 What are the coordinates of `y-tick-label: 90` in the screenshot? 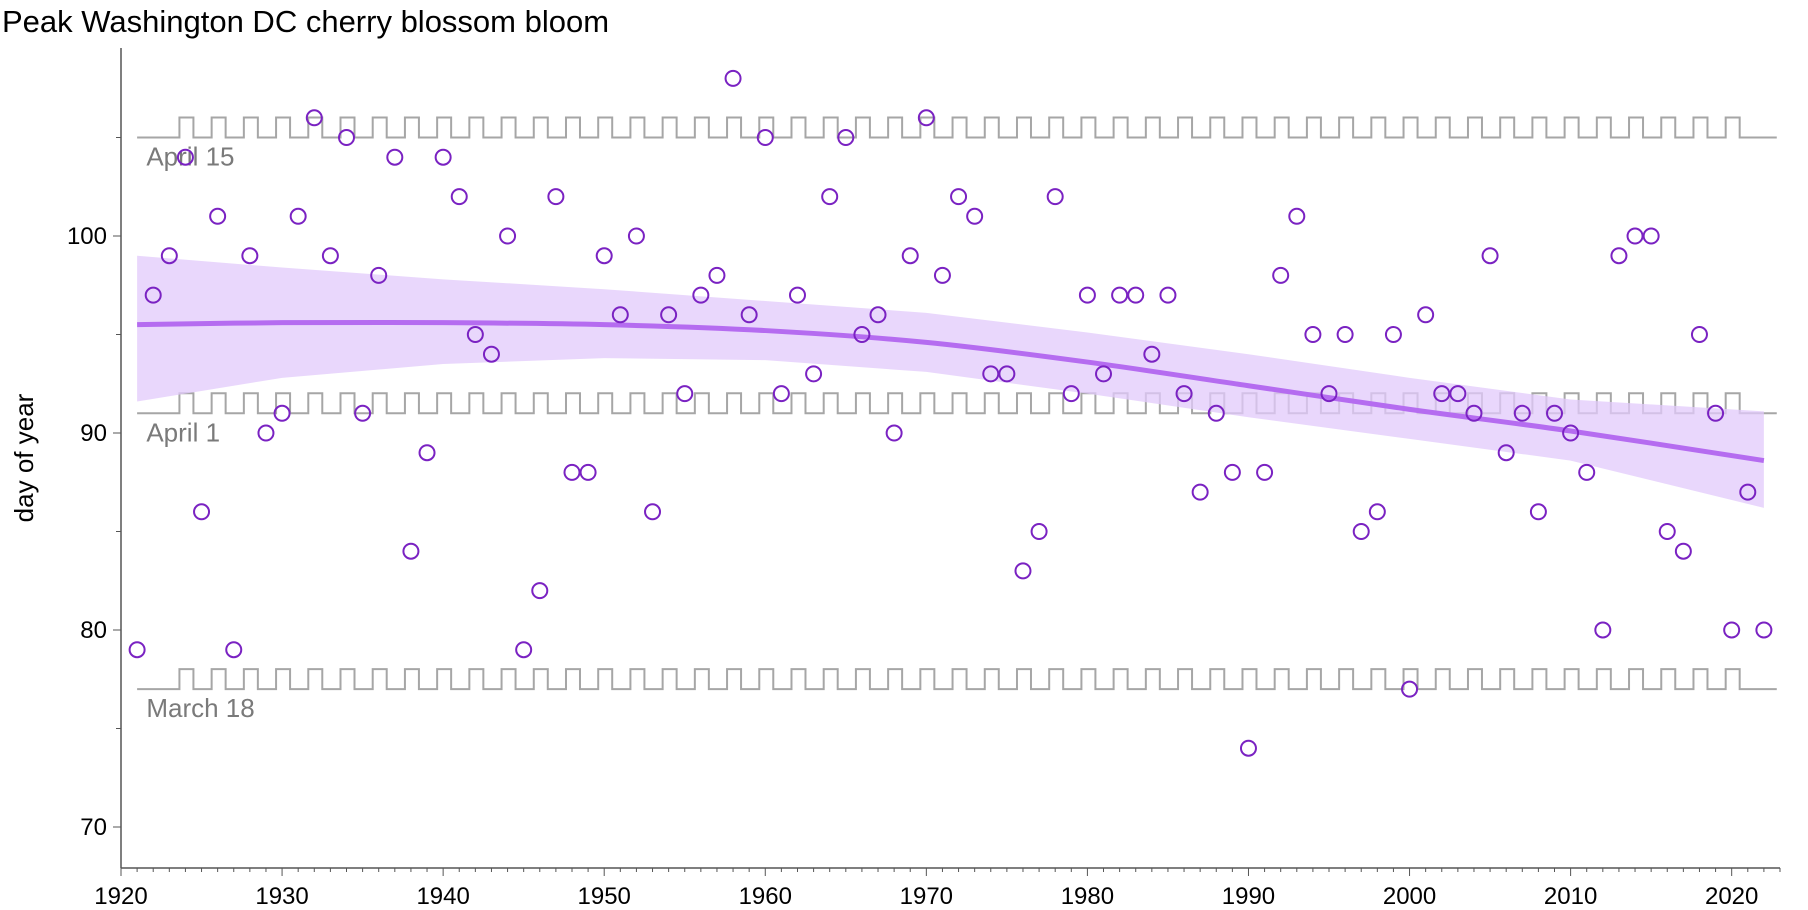 It's located at (93, 433).